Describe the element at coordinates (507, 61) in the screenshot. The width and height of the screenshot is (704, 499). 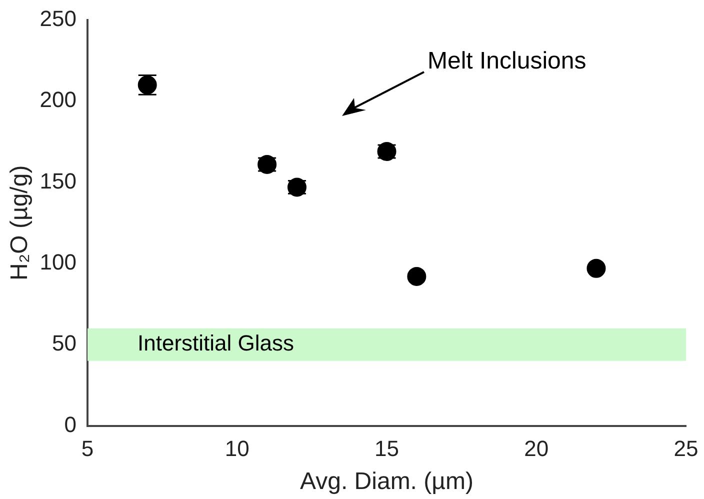
I see `annotation: Melt Inclusions` at that location.